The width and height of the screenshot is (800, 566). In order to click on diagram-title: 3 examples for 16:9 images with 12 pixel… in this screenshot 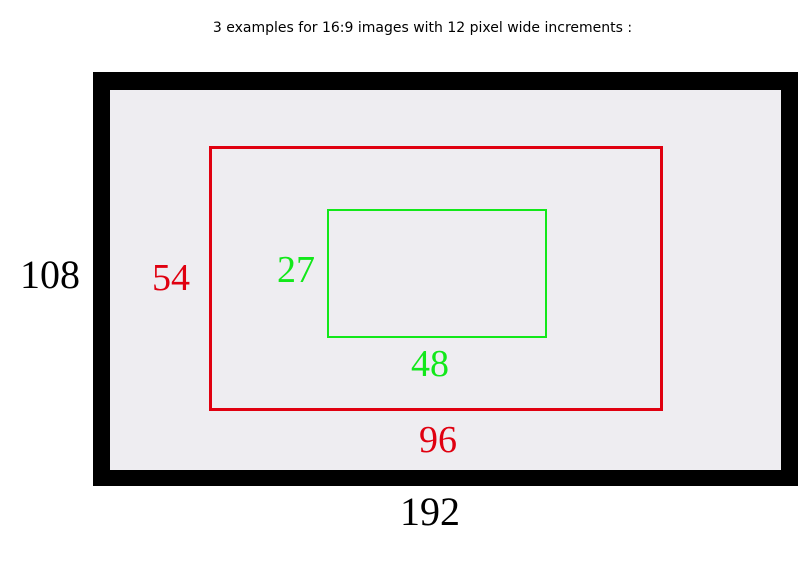, I will do `click(422, 28)`.